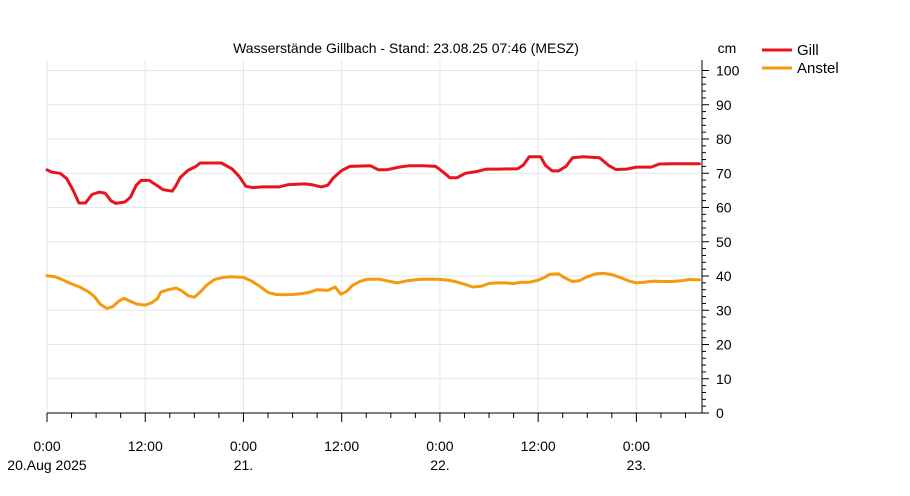 The image size is (910, 496). What do you see at coordinates (818, 68) in the screenshot?
I see `legend-label-anstel: Anstel` at bounding box center [818, 68].